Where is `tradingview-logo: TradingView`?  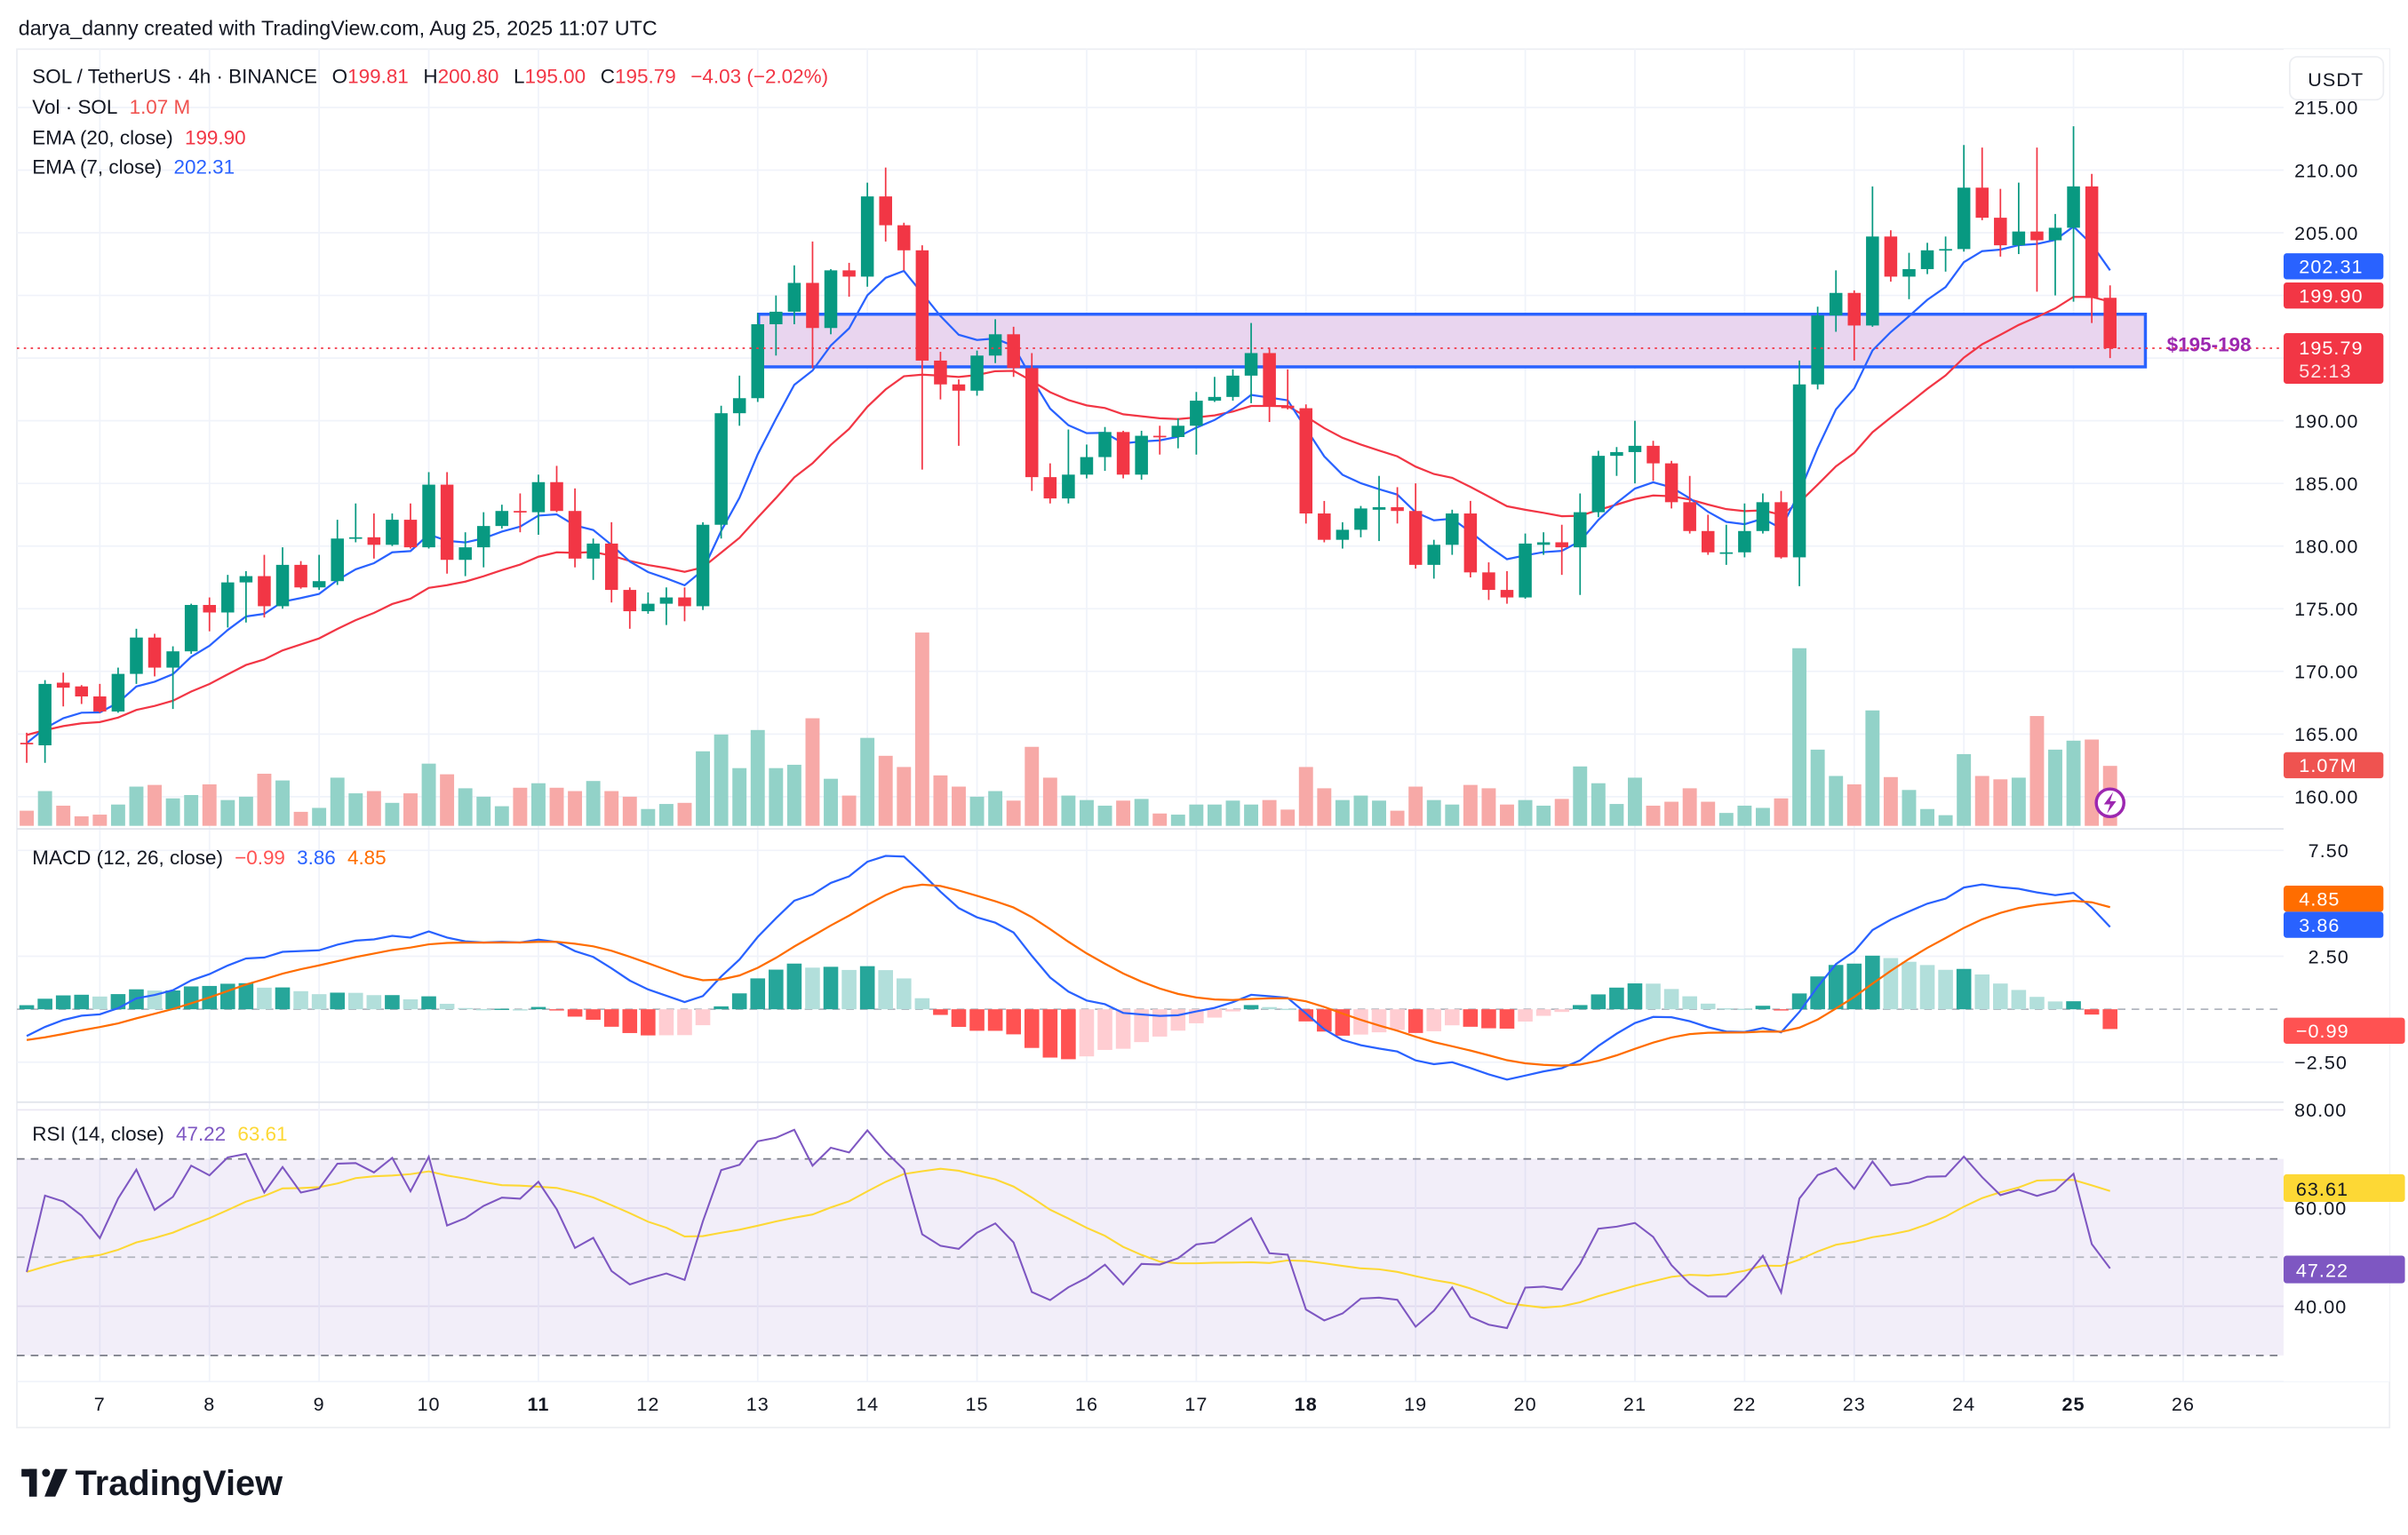 tradingview-logo: TradingView is located at coordinates (152, 1483).